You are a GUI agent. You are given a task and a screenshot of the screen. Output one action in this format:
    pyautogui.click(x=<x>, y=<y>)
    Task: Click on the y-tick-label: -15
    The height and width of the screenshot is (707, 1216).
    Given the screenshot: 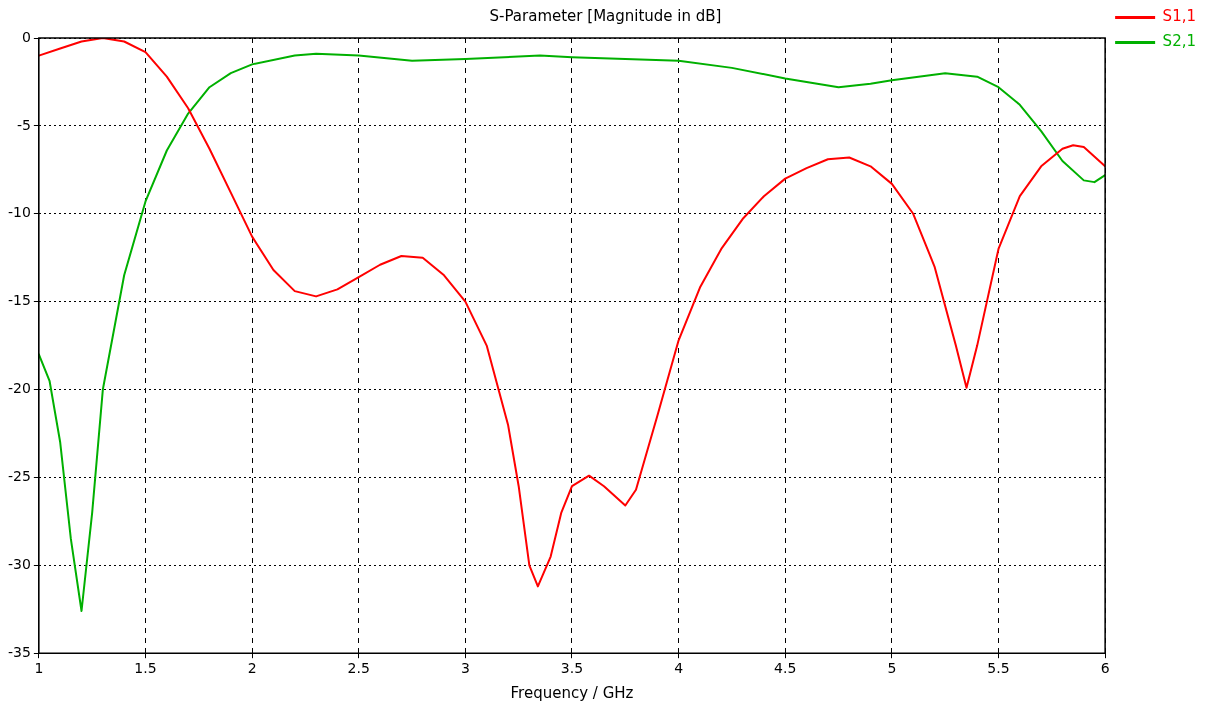 What is the action you would take?
    pyautogui.click(x=19, y=300)
    